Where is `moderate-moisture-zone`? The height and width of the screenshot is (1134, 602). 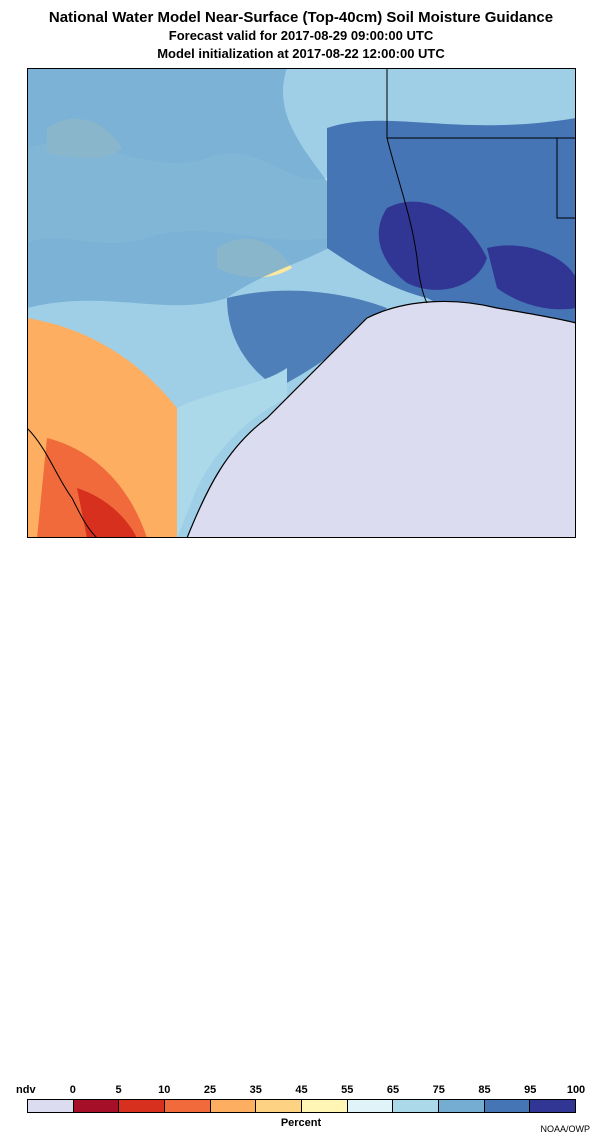
moderate-moisture-zone is located at coordinates (192, 188).